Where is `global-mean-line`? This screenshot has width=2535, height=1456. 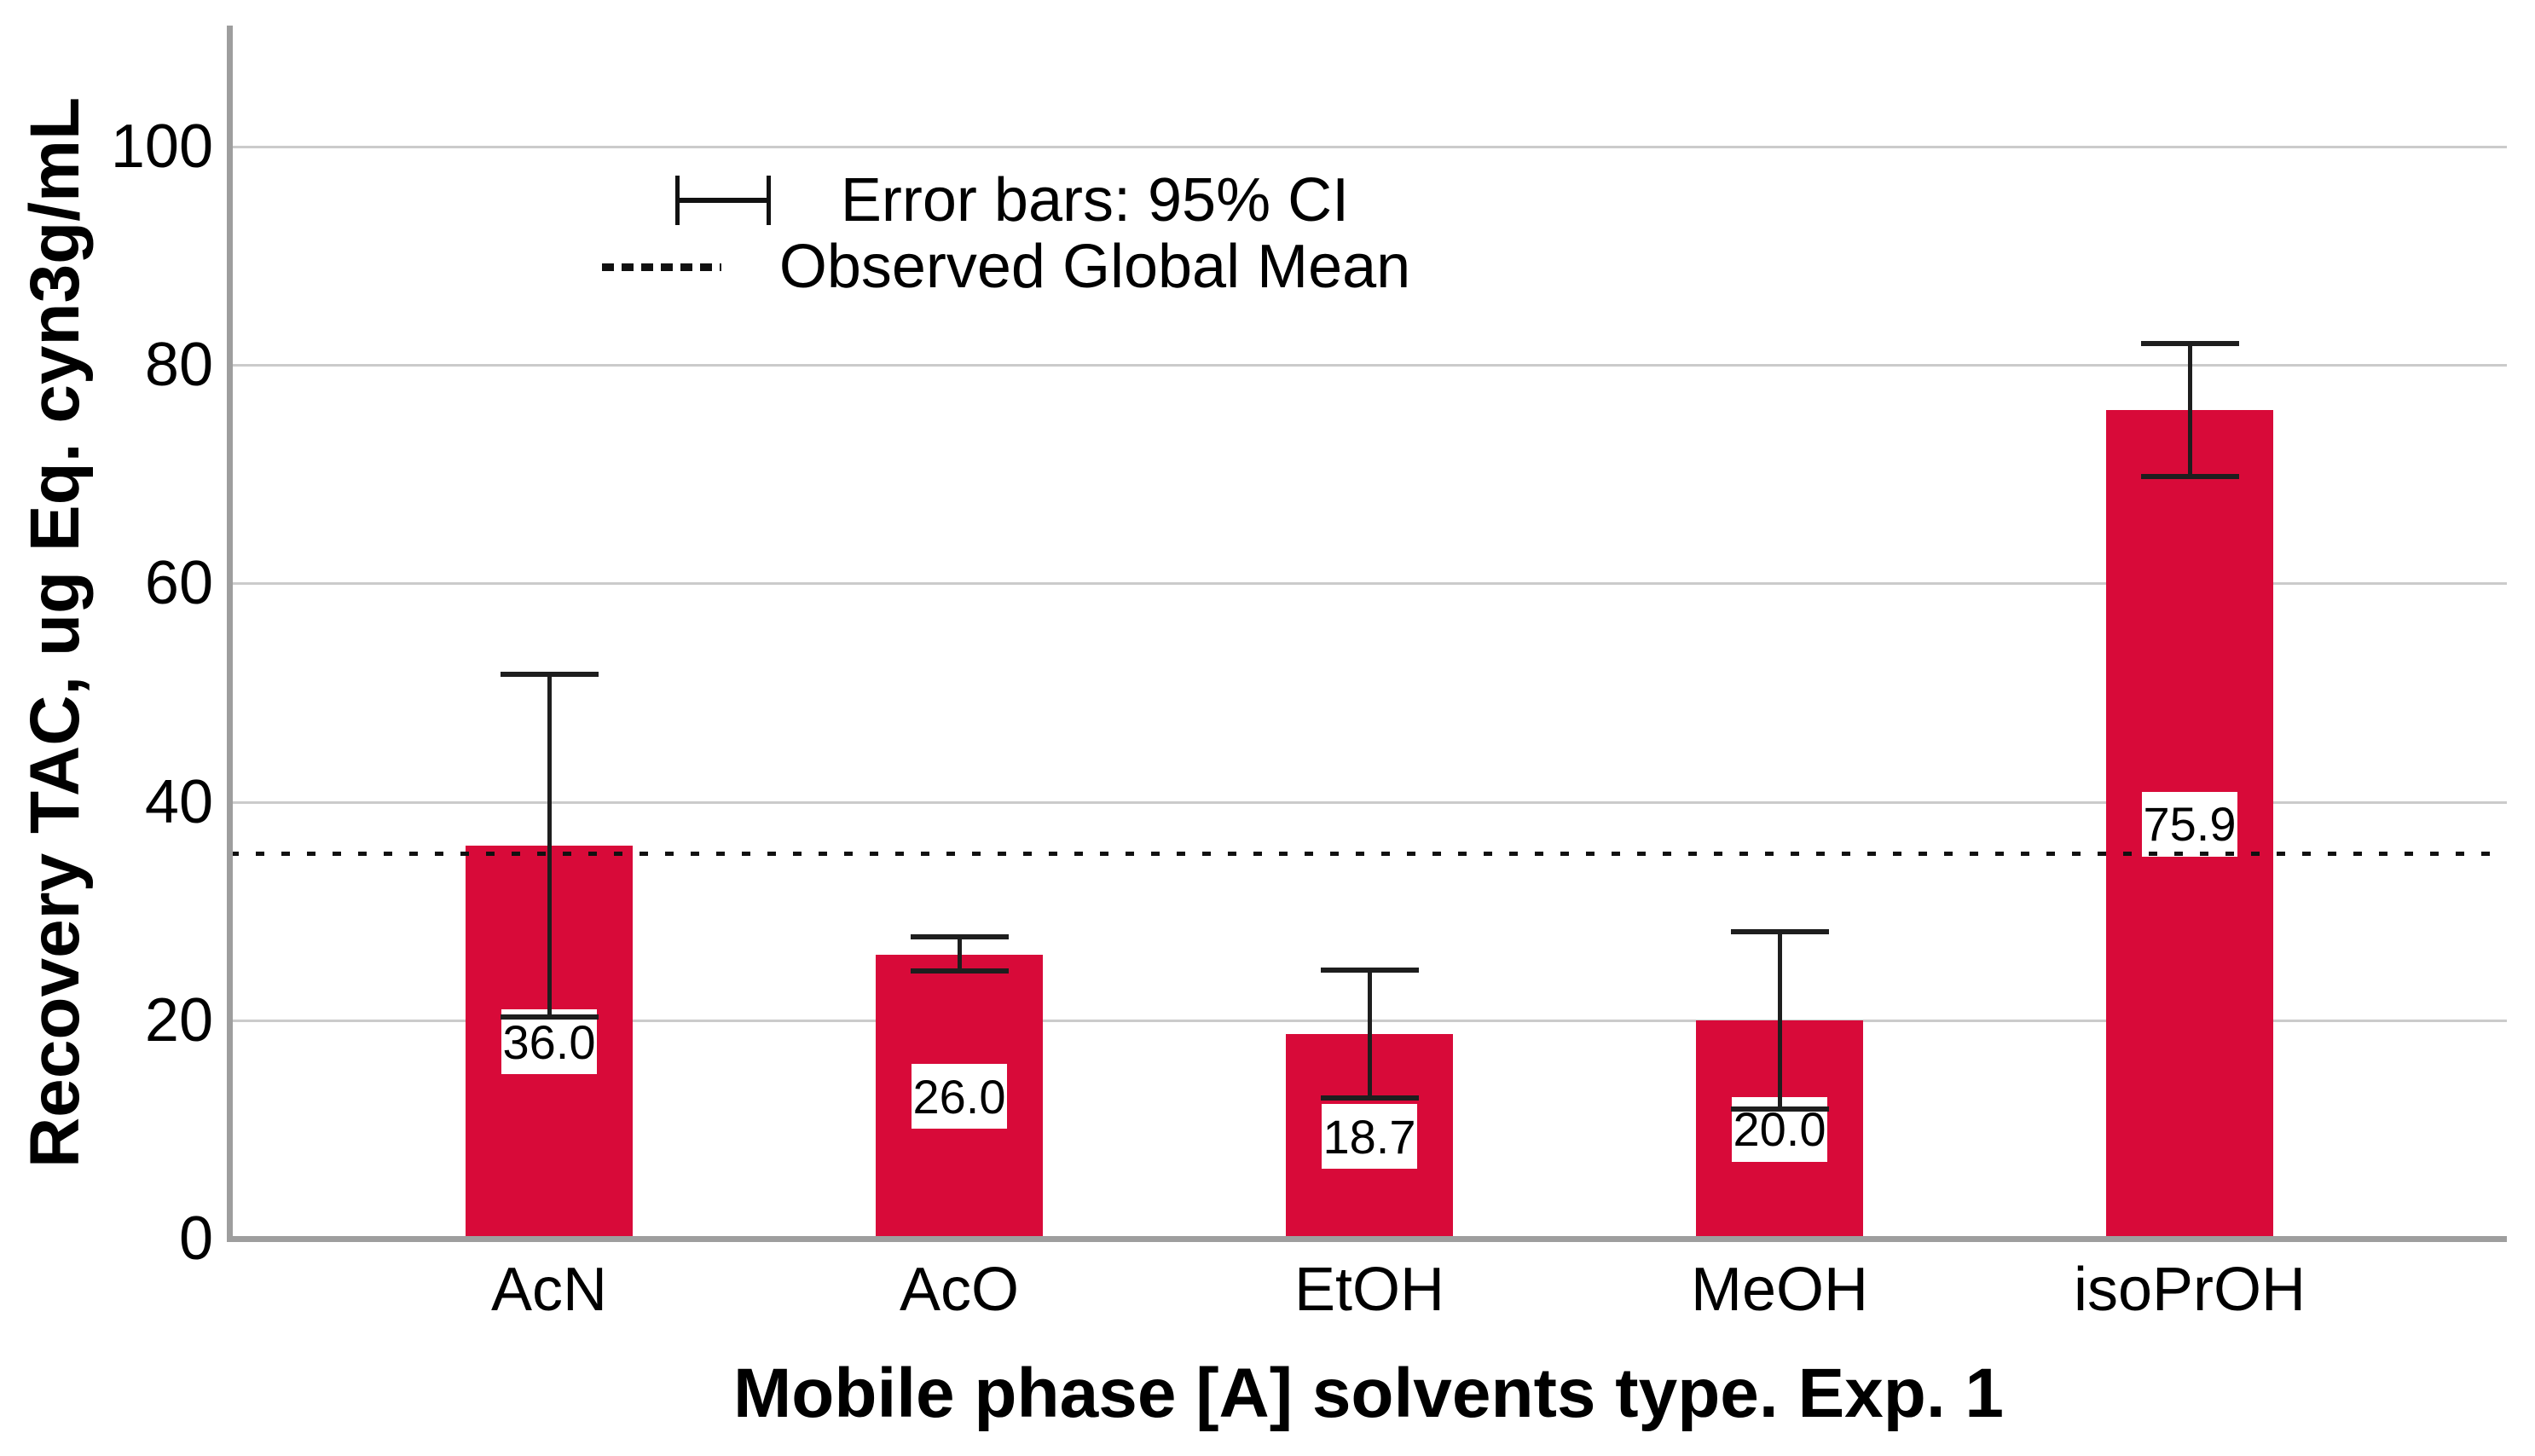
global-mean-line is located at coordinates (1368, 853).